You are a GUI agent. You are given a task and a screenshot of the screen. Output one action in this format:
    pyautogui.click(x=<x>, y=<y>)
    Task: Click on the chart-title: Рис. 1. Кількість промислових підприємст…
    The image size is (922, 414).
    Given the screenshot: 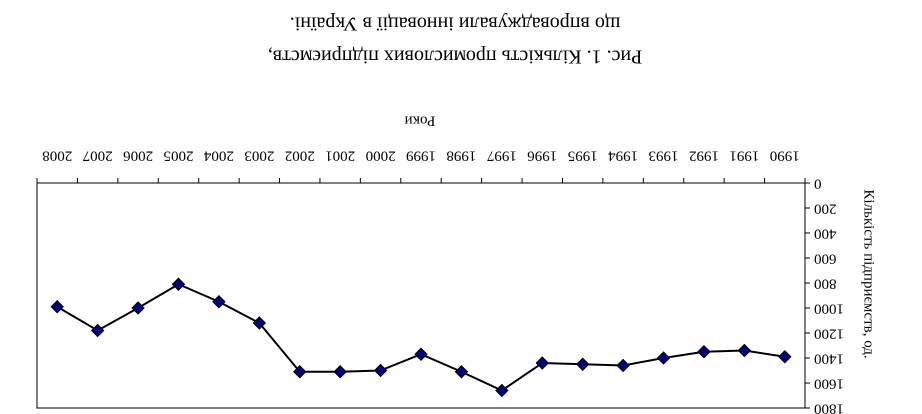 What is the action you would take?
    pyautogui.click(x=455, y=56)
    